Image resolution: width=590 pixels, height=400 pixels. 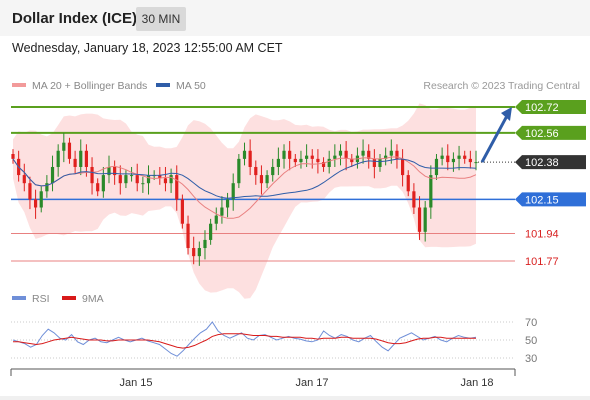 I want to click on rsi-tick-30: 30, so click(x=531, y=359).